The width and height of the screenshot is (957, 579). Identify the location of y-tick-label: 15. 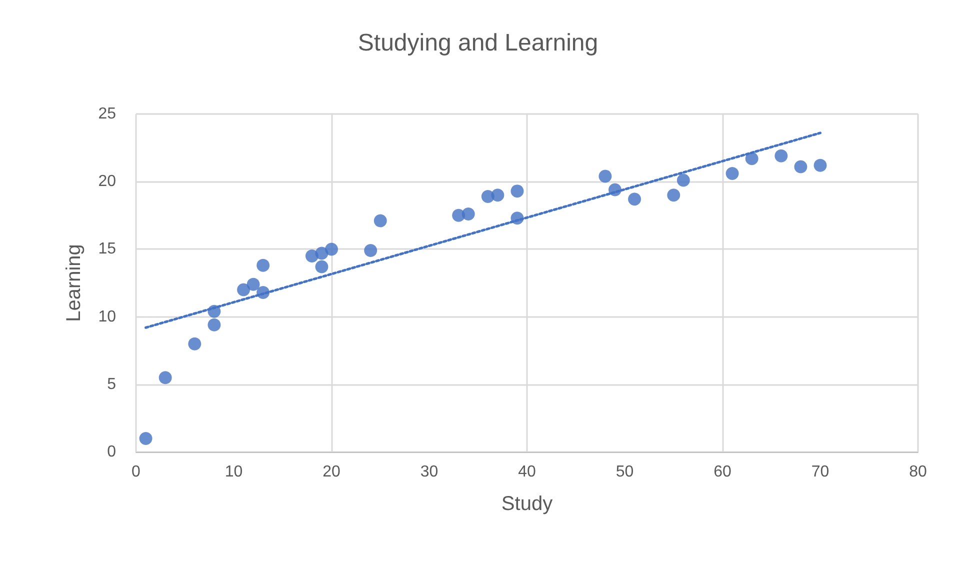
(107, 249).